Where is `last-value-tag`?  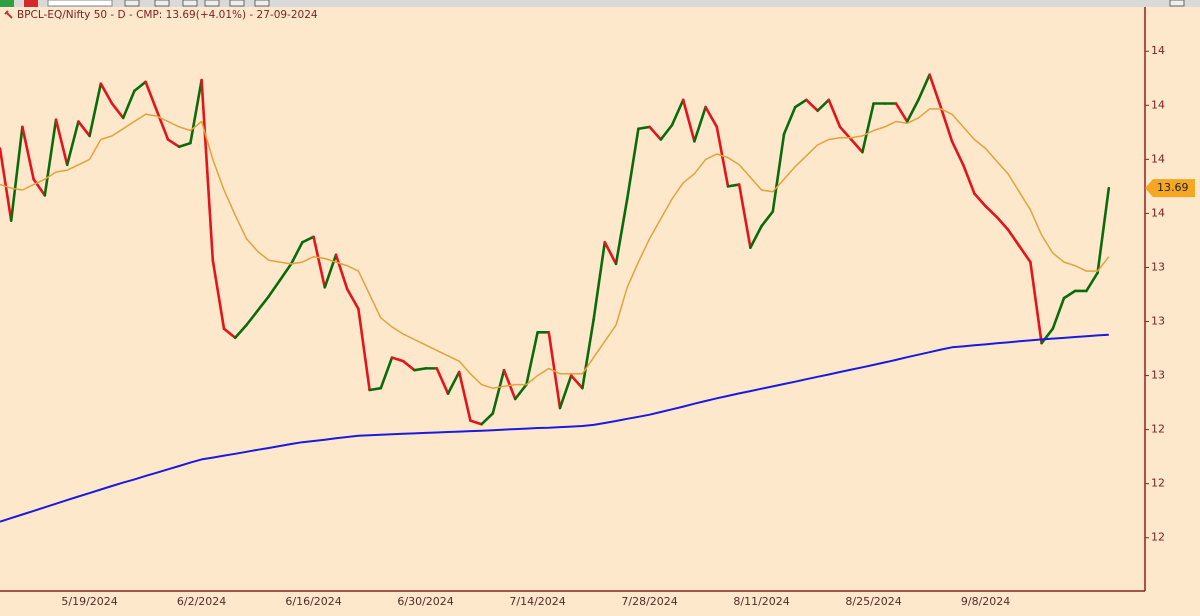
last-value-tag is located at coordinates (1170, 188).